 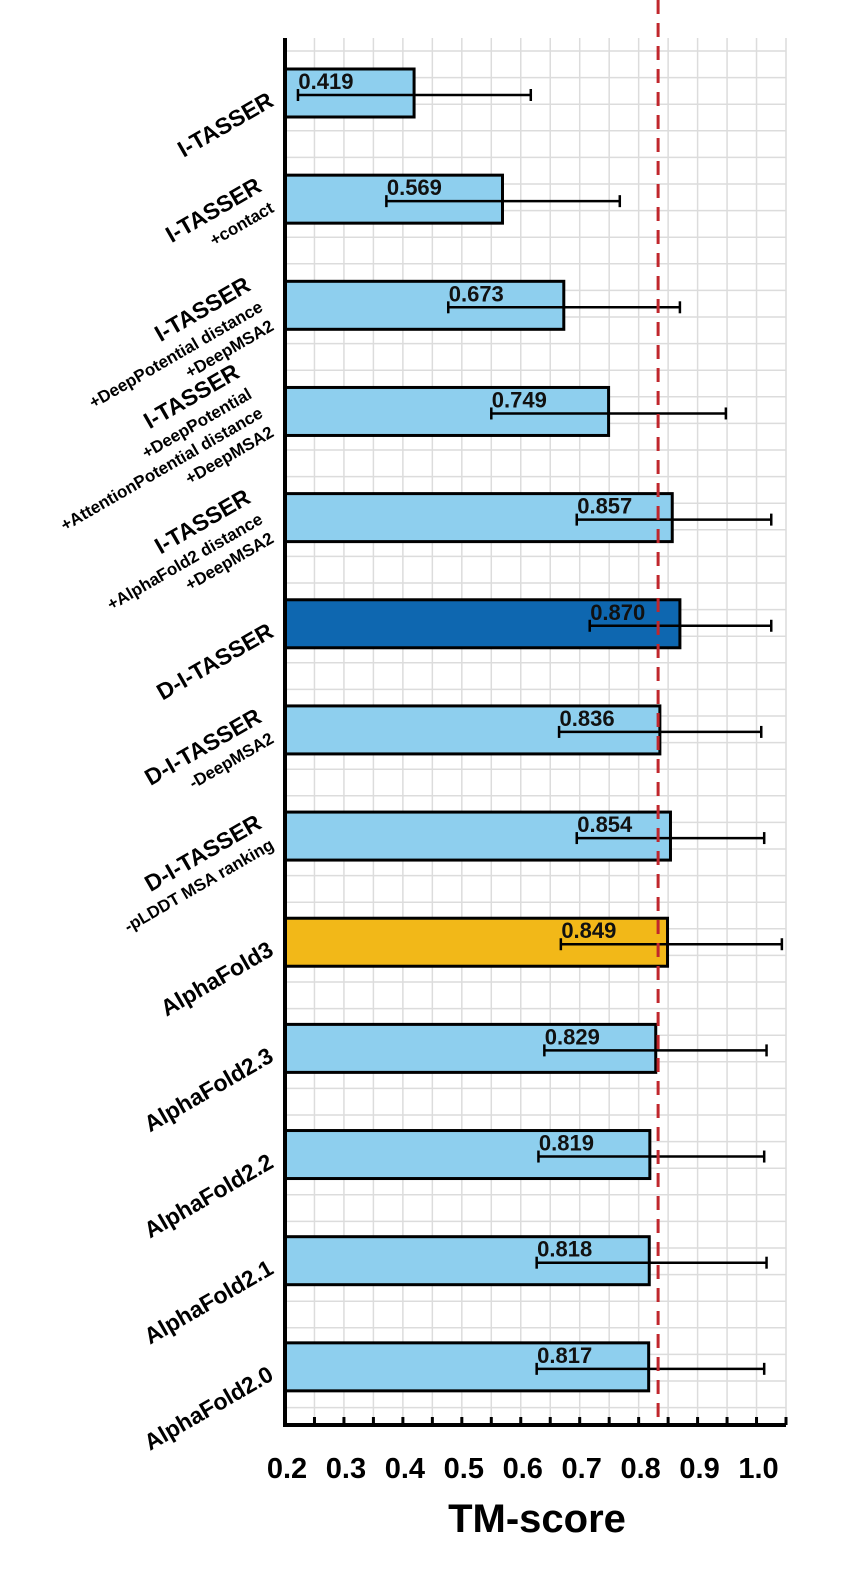 I want to click on x-tick-label: 0.3, so click(x=346, y=1469).